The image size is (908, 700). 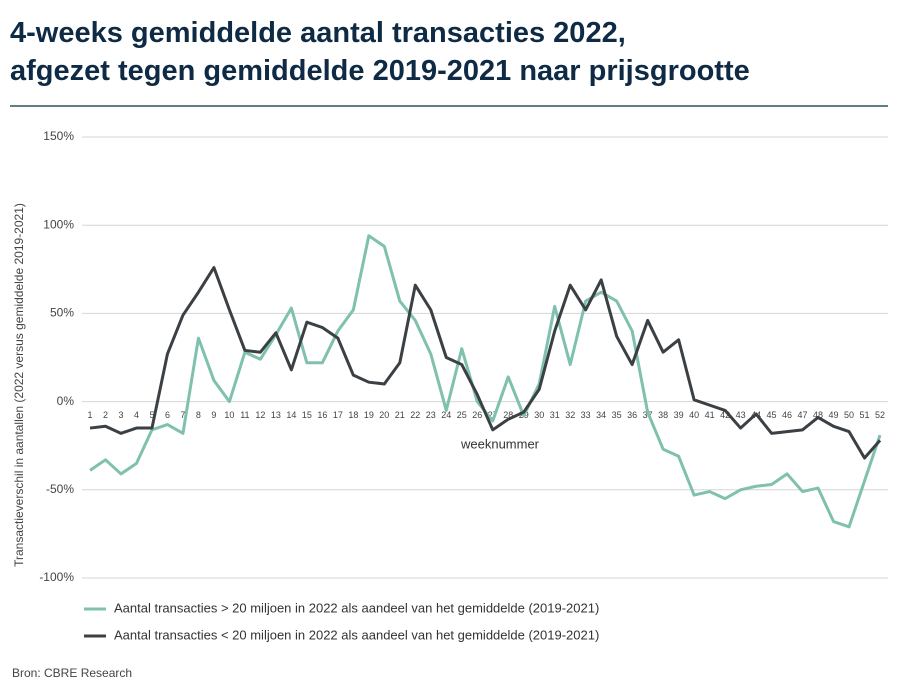 What do you see at coordinates (66, 401) in the screenshot?
I see `y-tick-label: 0%` at bounding box center [66, 401].